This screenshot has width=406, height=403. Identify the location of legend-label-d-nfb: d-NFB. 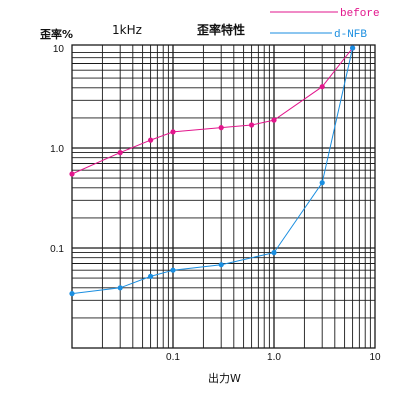
(350, 35).